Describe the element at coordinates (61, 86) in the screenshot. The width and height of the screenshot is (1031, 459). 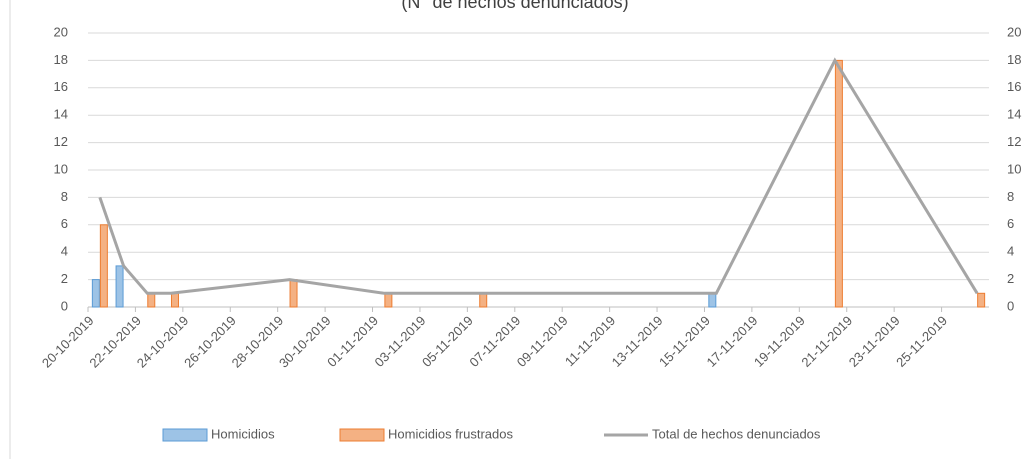
I see `y-tick-label: 16` at that location.